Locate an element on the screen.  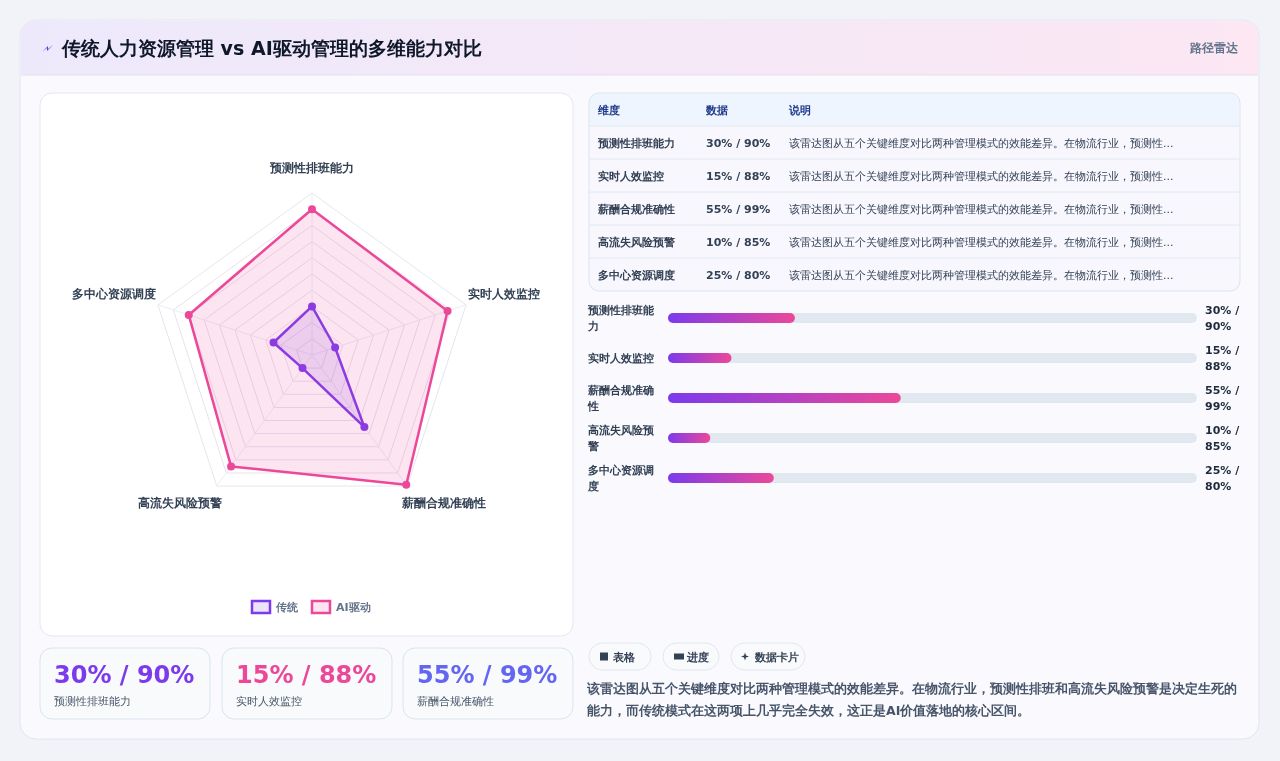
y-tick-label: 薪酬合规准确性 is located at coordinates (620, 398).